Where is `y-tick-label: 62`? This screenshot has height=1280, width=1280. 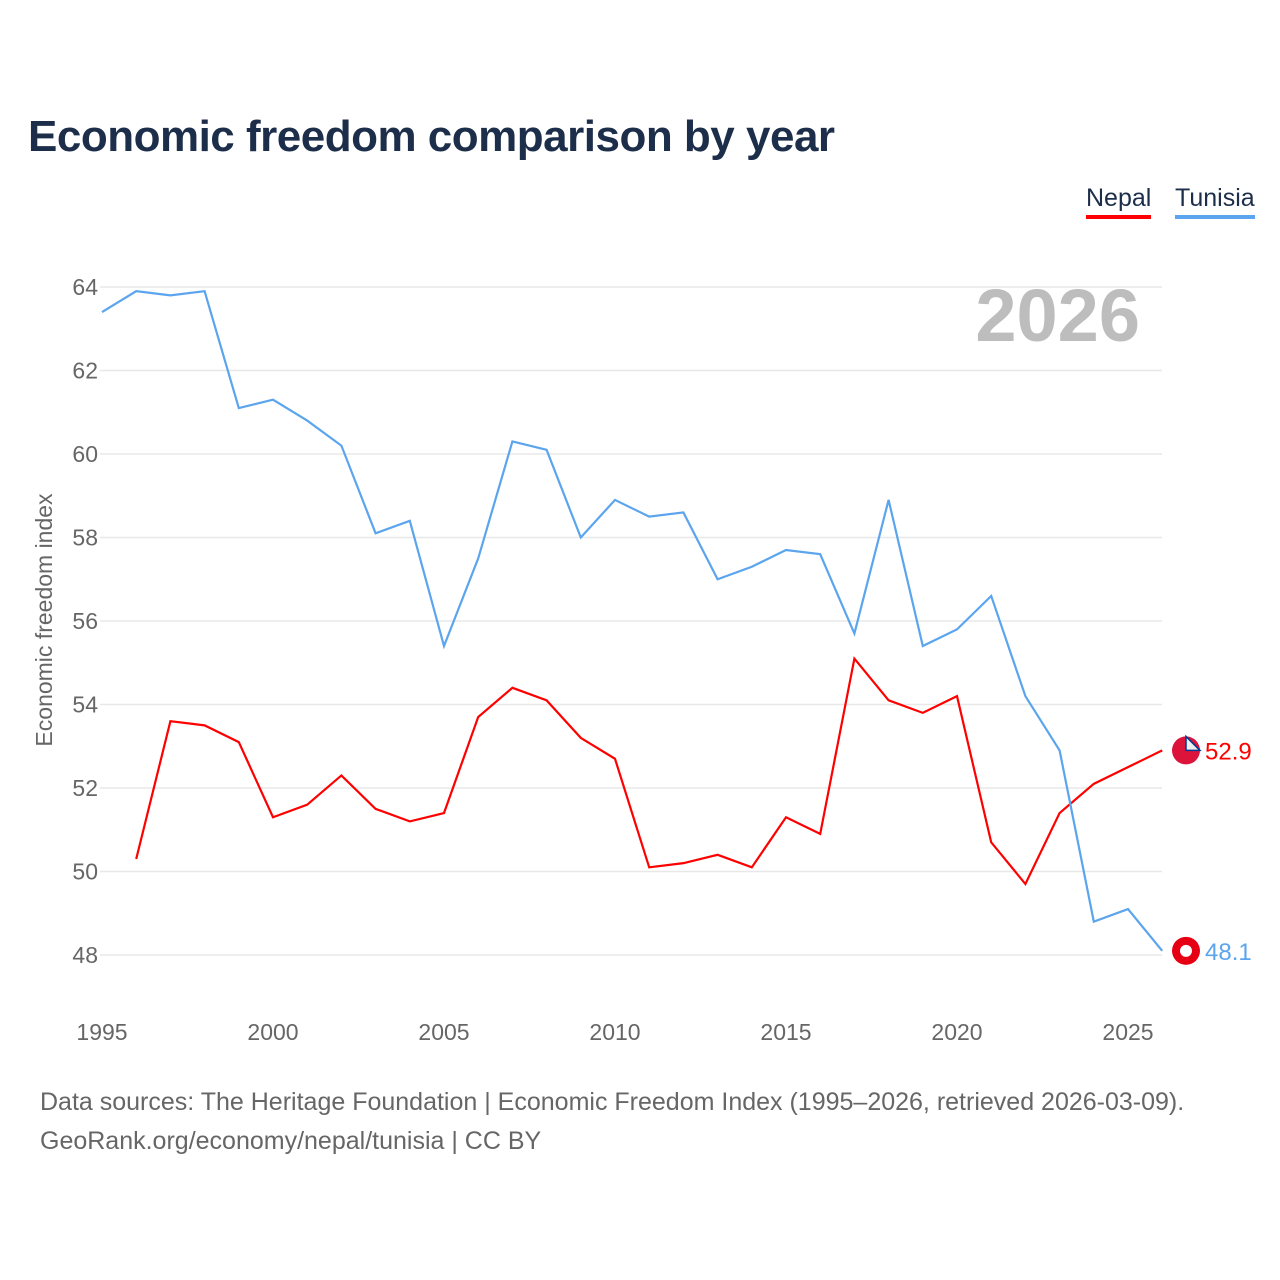
y-tick-label: 62 is located at coordinates (85, 371).